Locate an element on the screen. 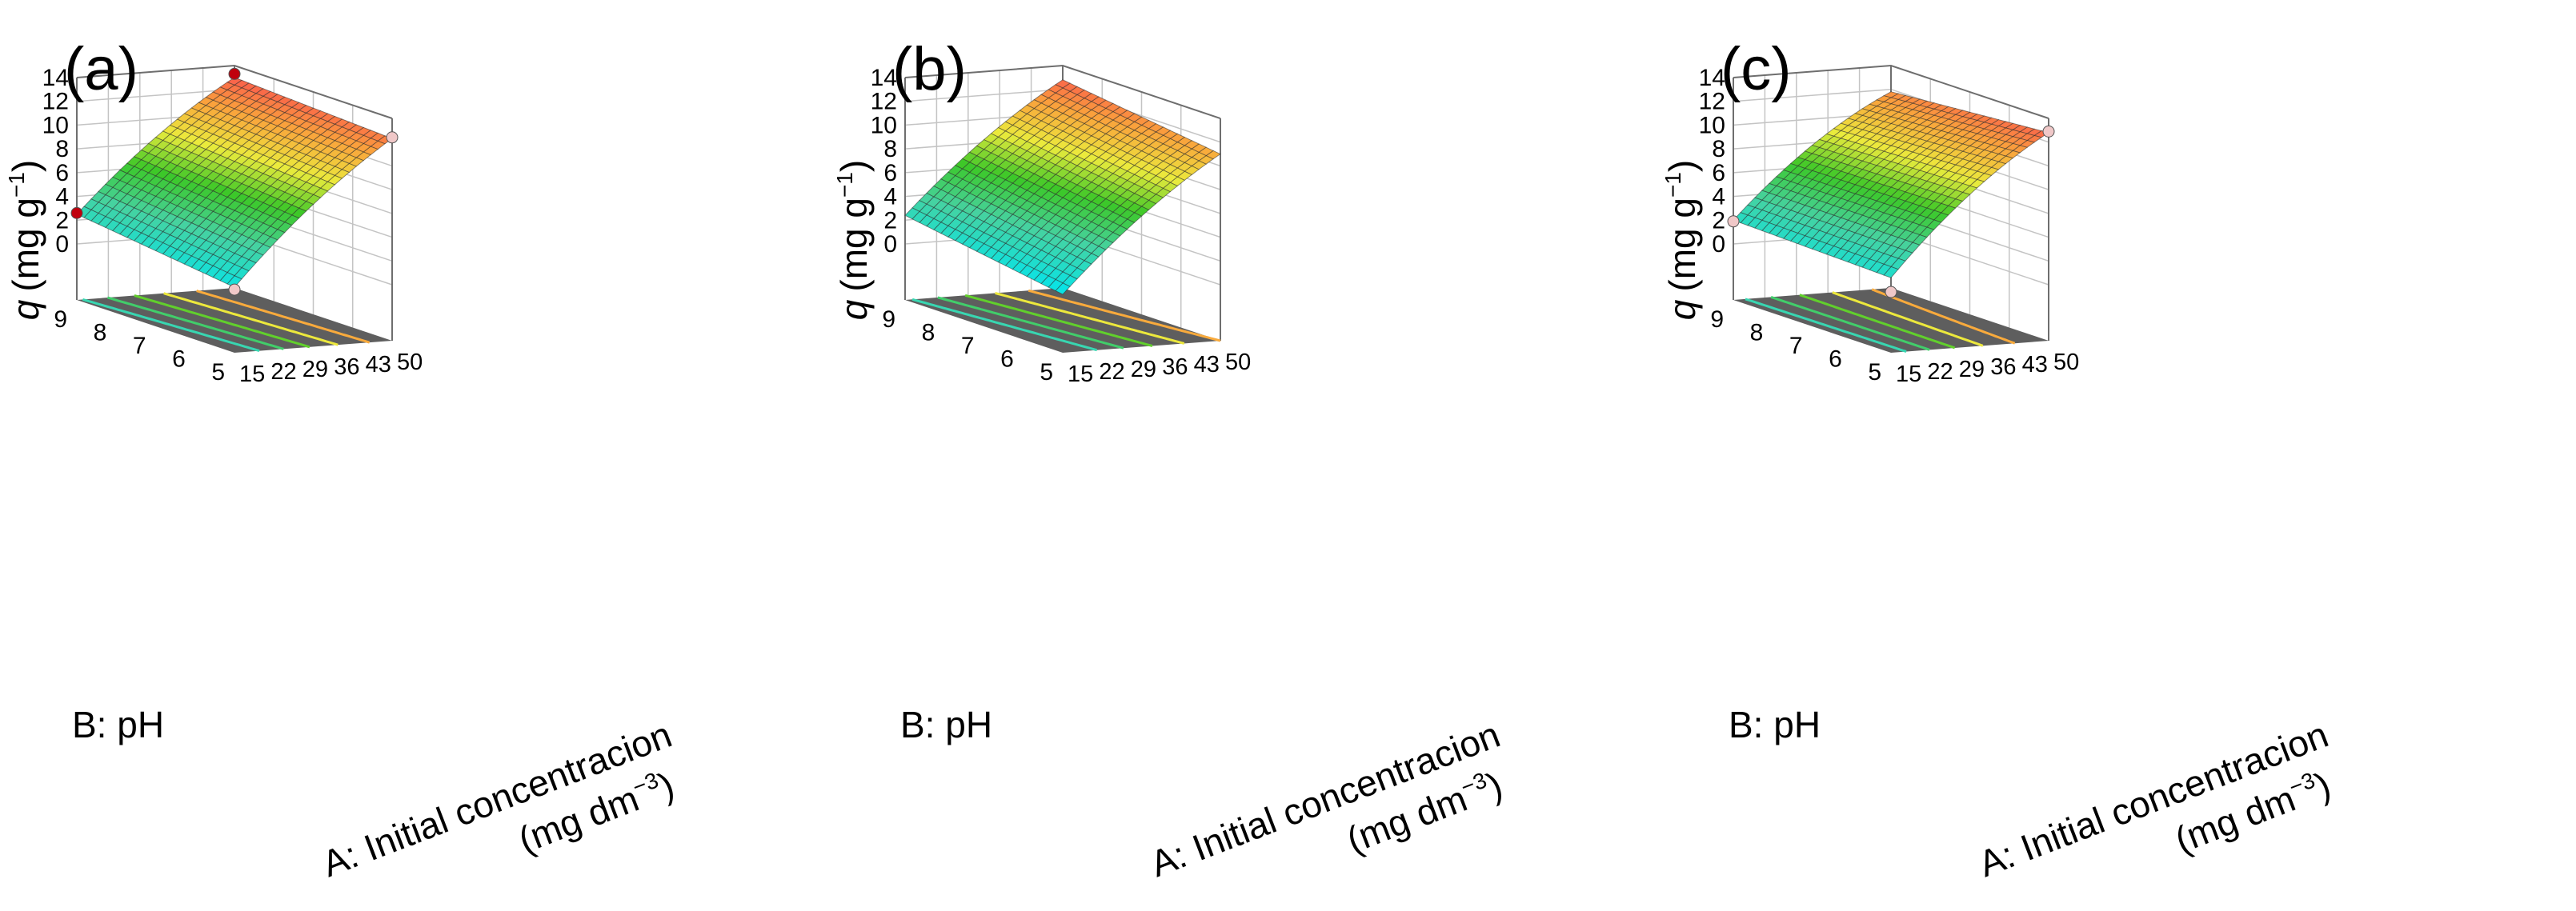 This screenshot has height=911, width=2576. z-label-exp: −1 is located at coordinates (1673, 185).